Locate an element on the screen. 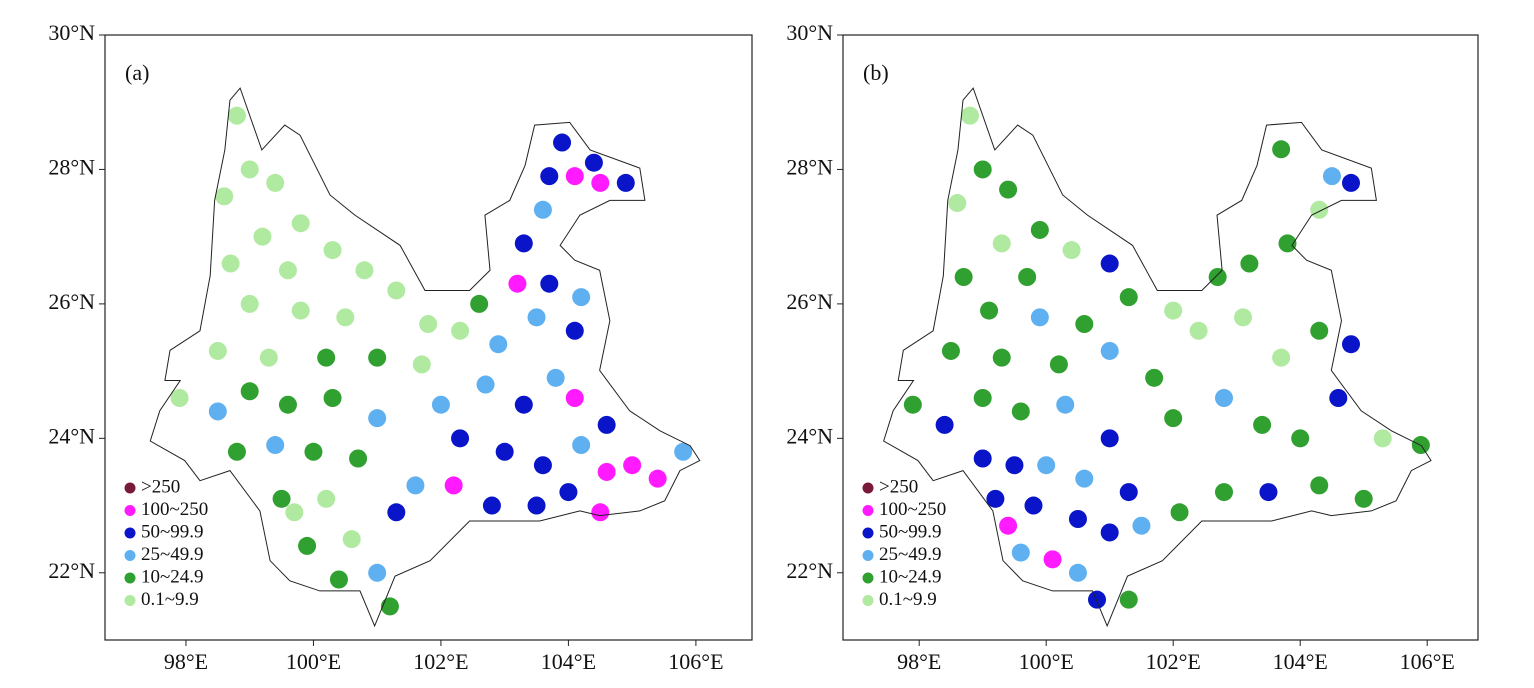 The height and width of the screenshot is (688, 1534). y-tick-label: 24°N is located at coordinates (71, 435).